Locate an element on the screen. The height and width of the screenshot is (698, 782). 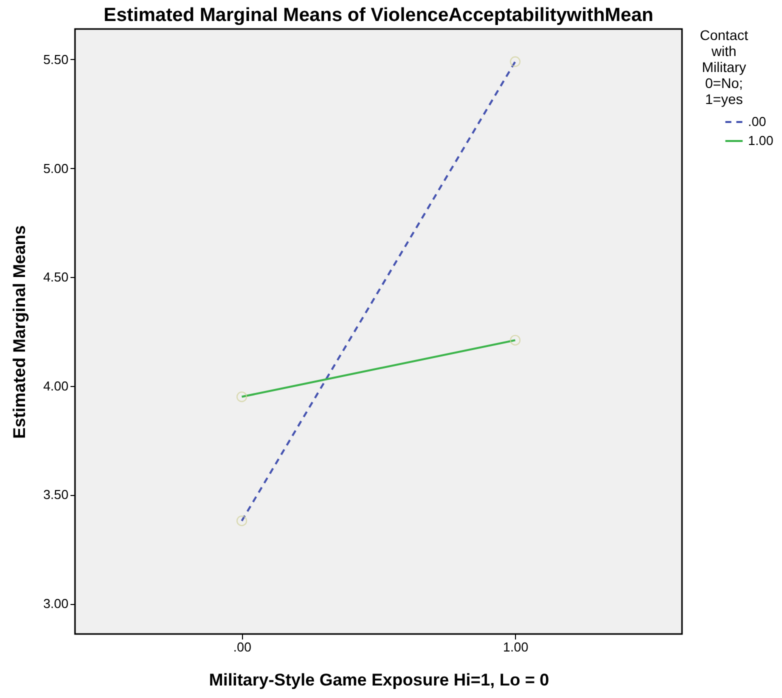
y-tick-label: 5.50 is located at coordinates (55, 59).